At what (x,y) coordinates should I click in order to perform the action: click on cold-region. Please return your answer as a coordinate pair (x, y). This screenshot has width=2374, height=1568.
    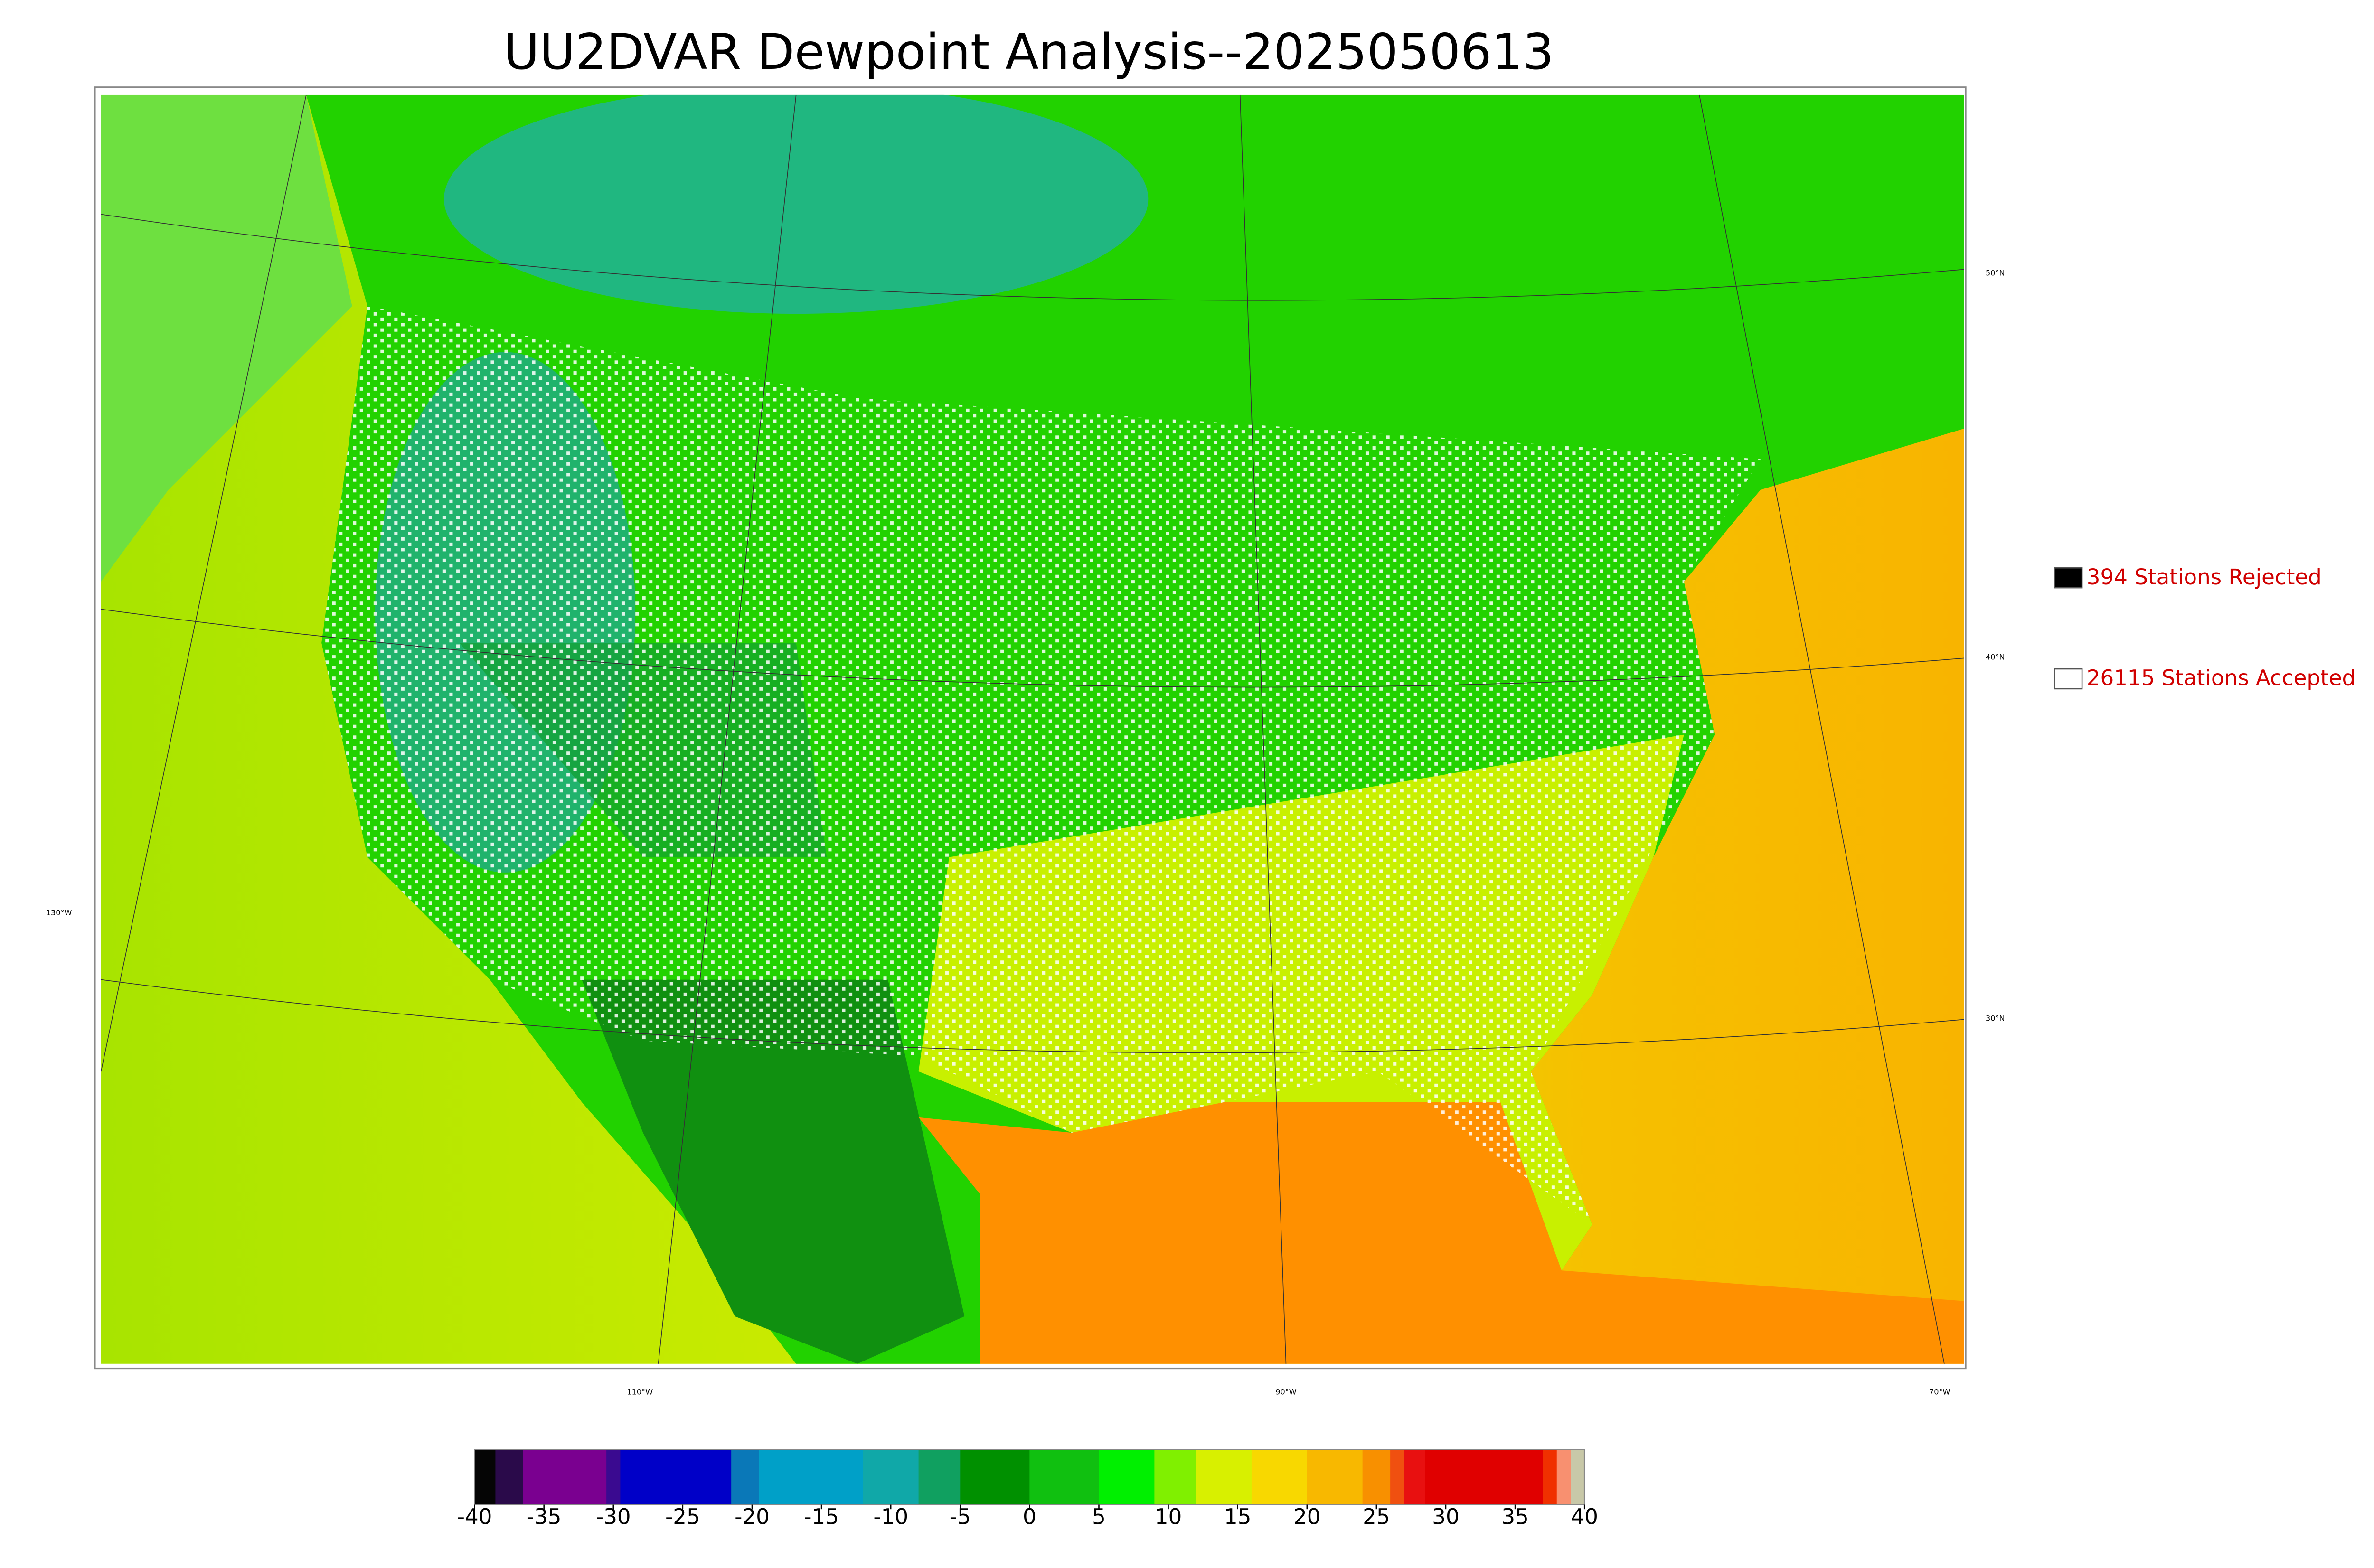
    Looking at the image, I should click on (796, 204).